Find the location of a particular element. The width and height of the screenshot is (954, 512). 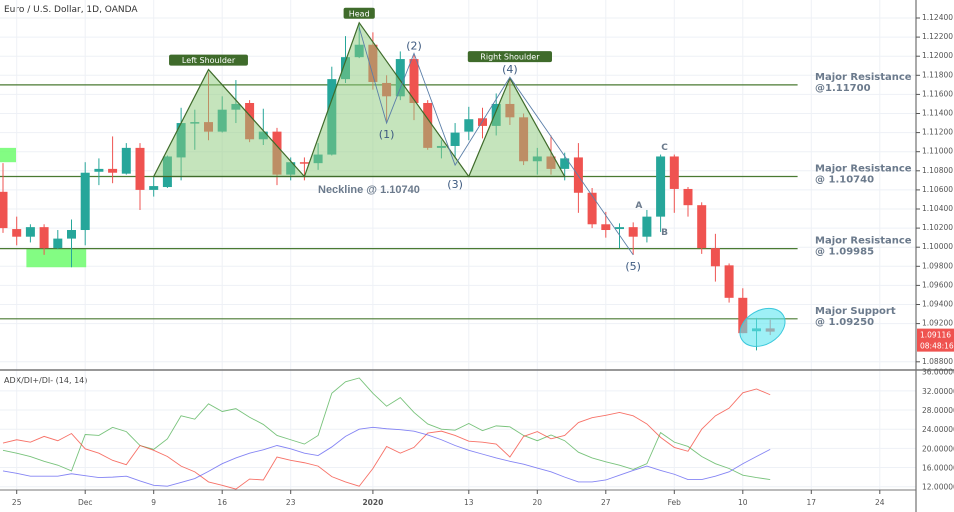

time-tick-label: 9 is located at coordinates (153, 502).